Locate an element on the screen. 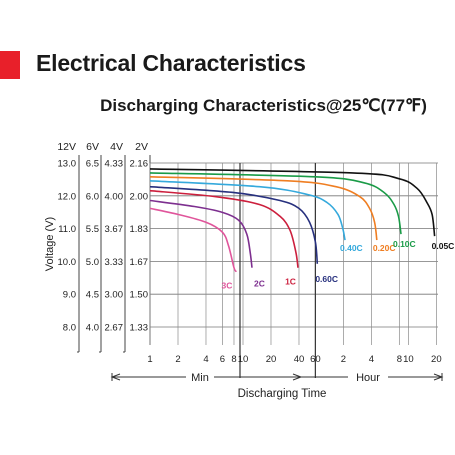 The width and height of the screenshot is (455, 455). x-tick-label: 1 is located at coordinates (149, 359).